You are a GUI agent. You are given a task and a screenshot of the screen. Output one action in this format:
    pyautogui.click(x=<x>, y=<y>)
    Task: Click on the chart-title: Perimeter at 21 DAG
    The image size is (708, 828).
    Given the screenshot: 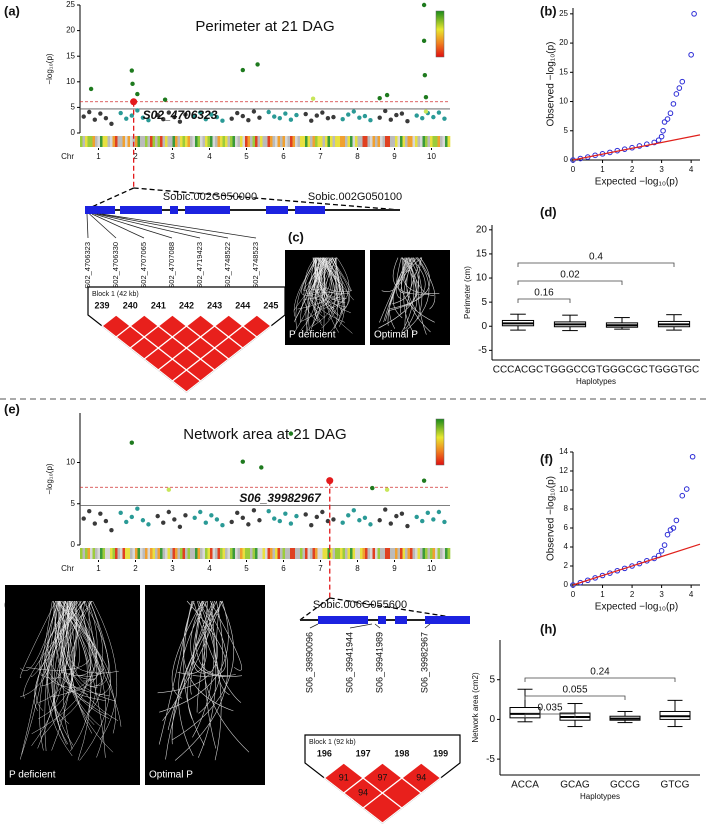 What is the action you would take?
    pyautogui.click(x=264, y=26)
    